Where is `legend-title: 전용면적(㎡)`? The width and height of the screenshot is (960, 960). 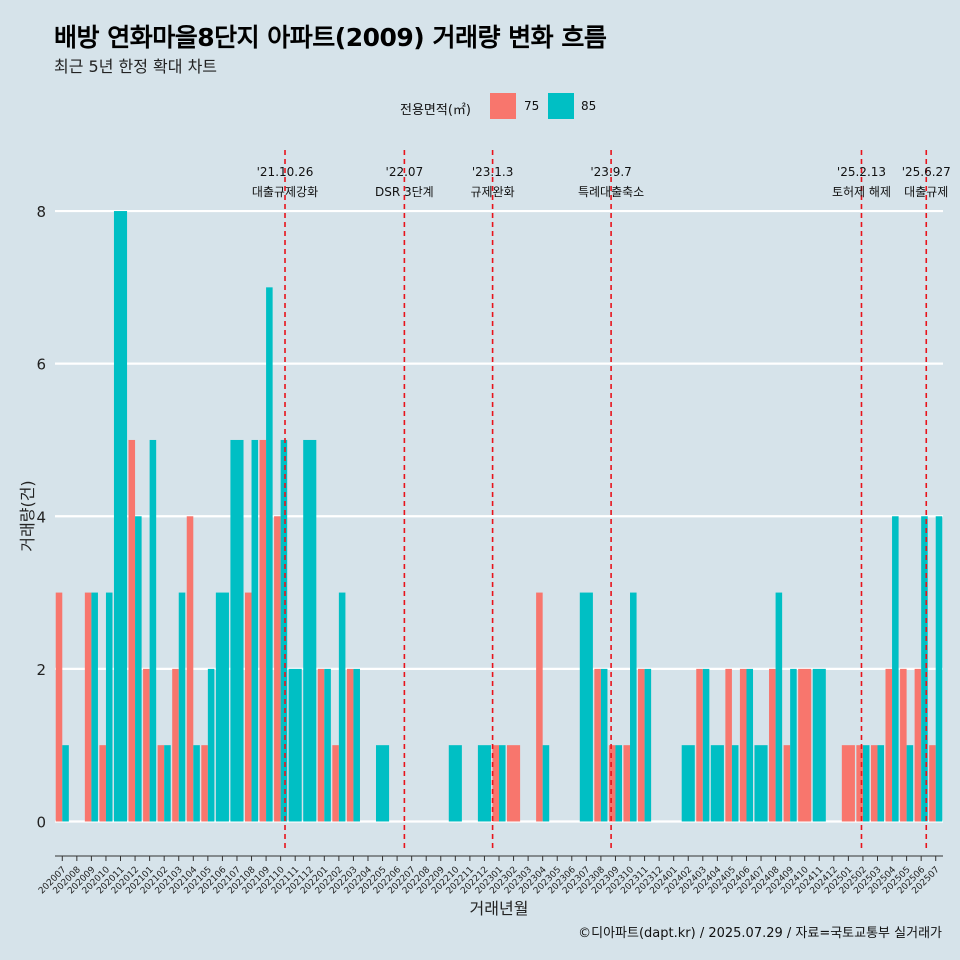 legend-title: 전용면적(㎡) is located at coordinates (435, 110).